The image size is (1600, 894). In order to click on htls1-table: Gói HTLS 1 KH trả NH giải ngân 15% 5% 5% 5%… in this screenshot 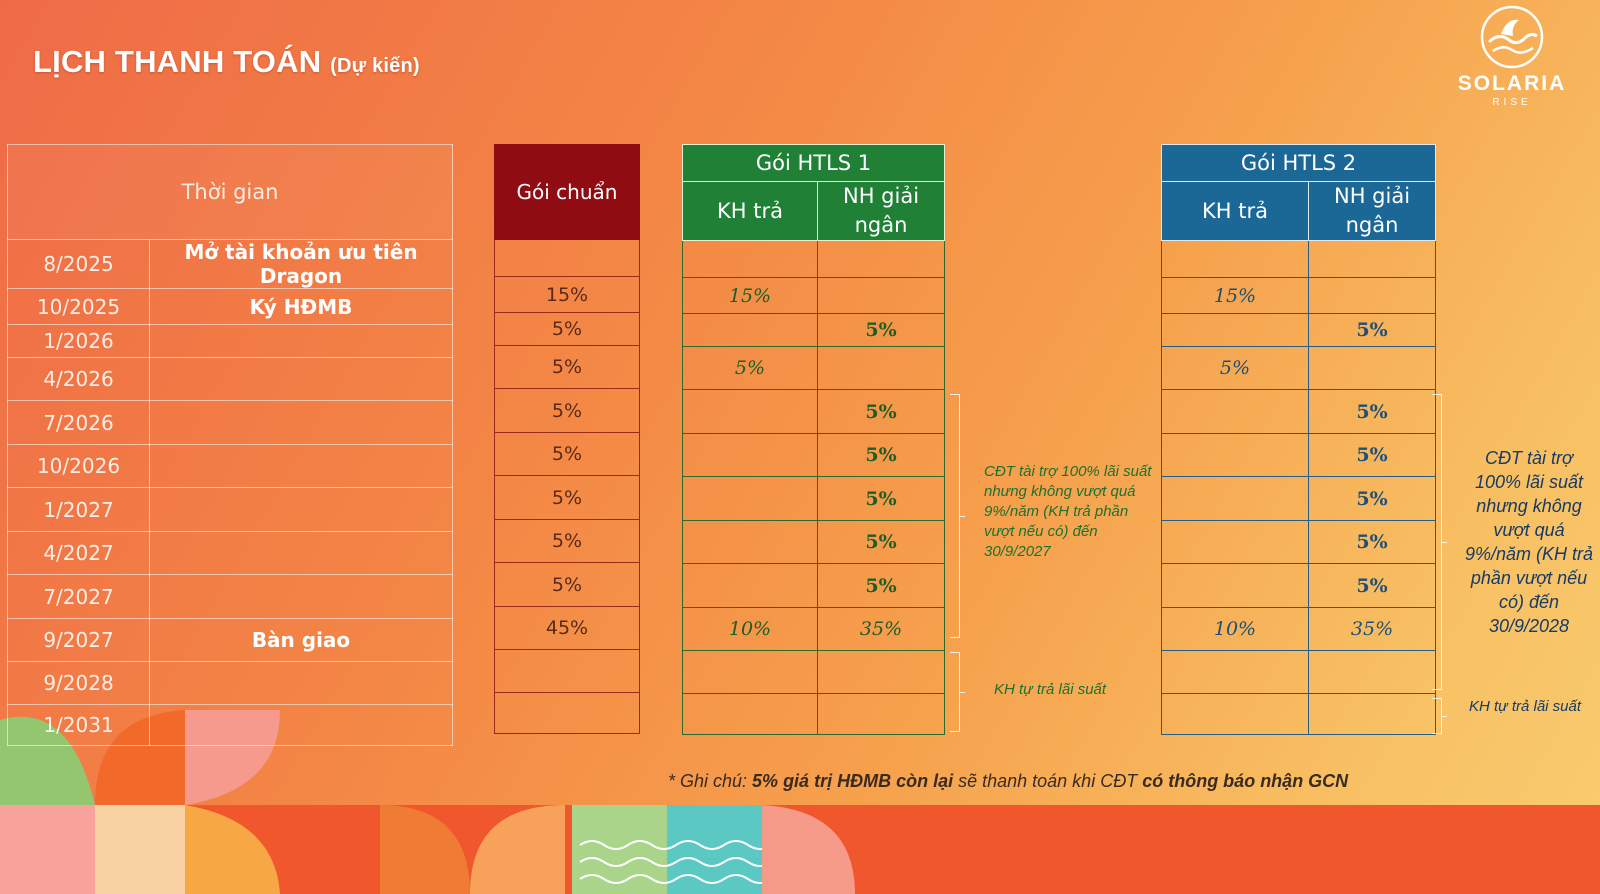, I will do `click(813, 439)`.